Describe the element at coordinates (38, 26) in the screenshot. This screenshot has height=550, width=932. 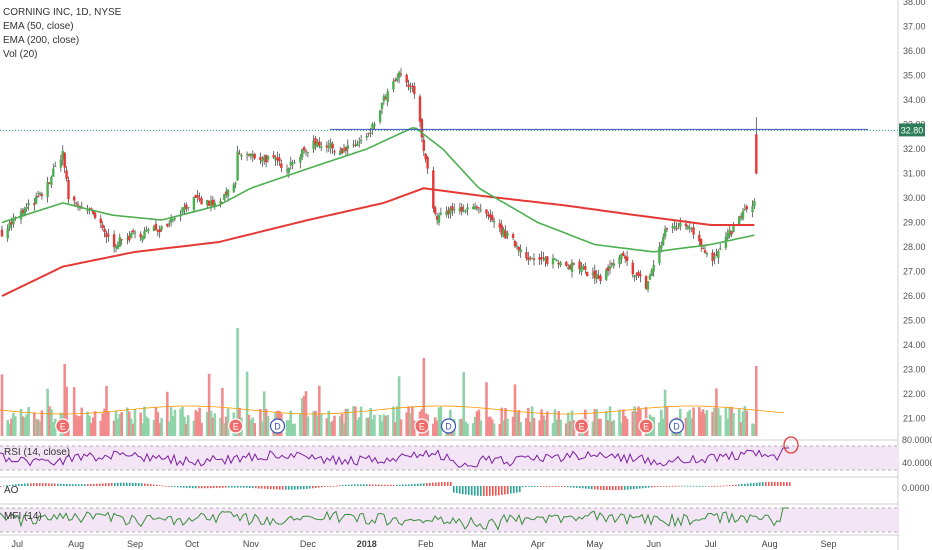
I see `ema50-legend: EMA (50, close)` at that location.